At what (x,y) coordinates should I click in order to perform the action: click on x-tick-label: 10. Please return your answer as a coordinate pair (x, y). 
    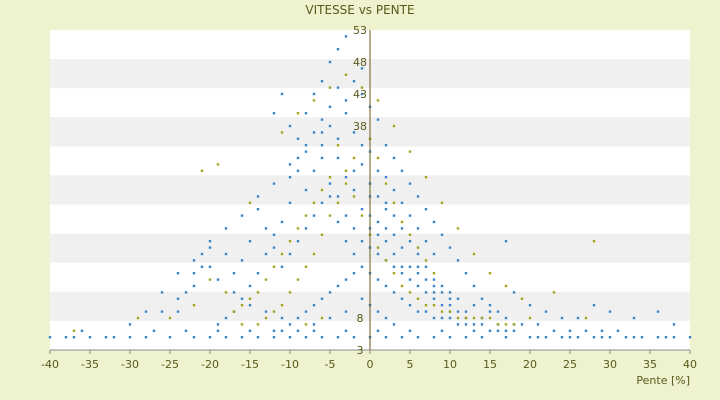
    Looking at the image, I should click on (450, 364).